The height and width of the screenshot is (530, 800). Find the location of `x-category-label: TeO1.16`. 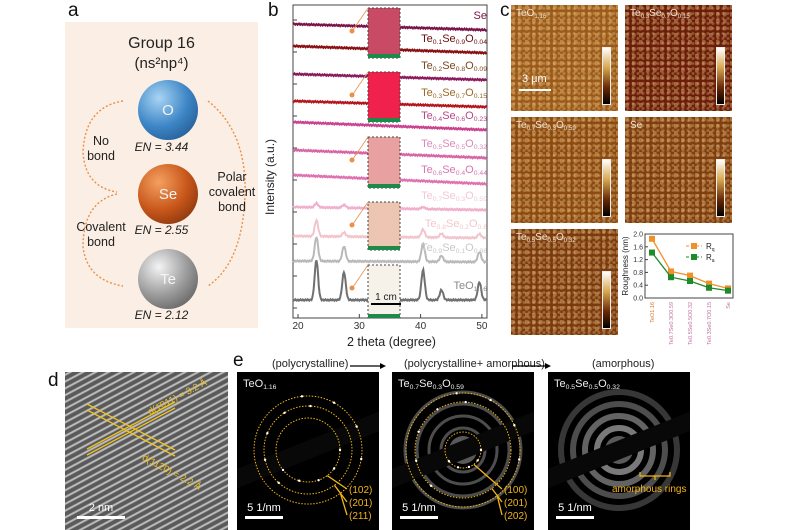

x-category-label: TeO1.16 is located at coordinates (653, 312).